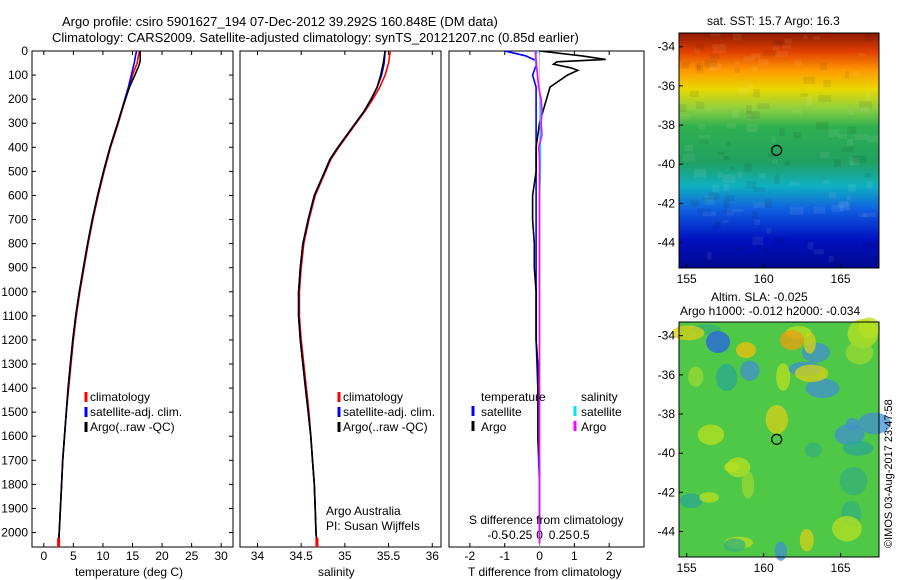 This screenshot has height=580, width=900. Describe the element at coordinates (687, 568) in the screenshot. I see `map-x-tick-label: 155` at that location.